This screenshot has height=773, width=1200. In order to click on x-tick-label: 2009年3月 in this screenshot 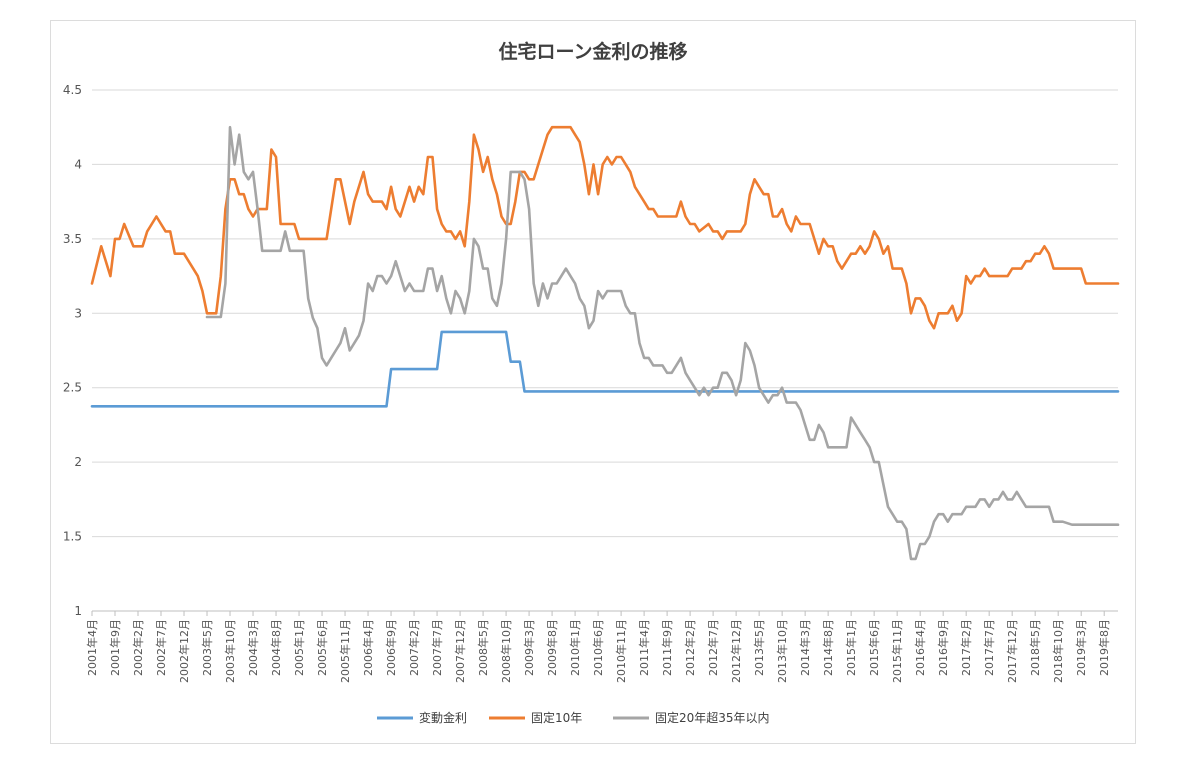, I will do `click(529, 647)`.